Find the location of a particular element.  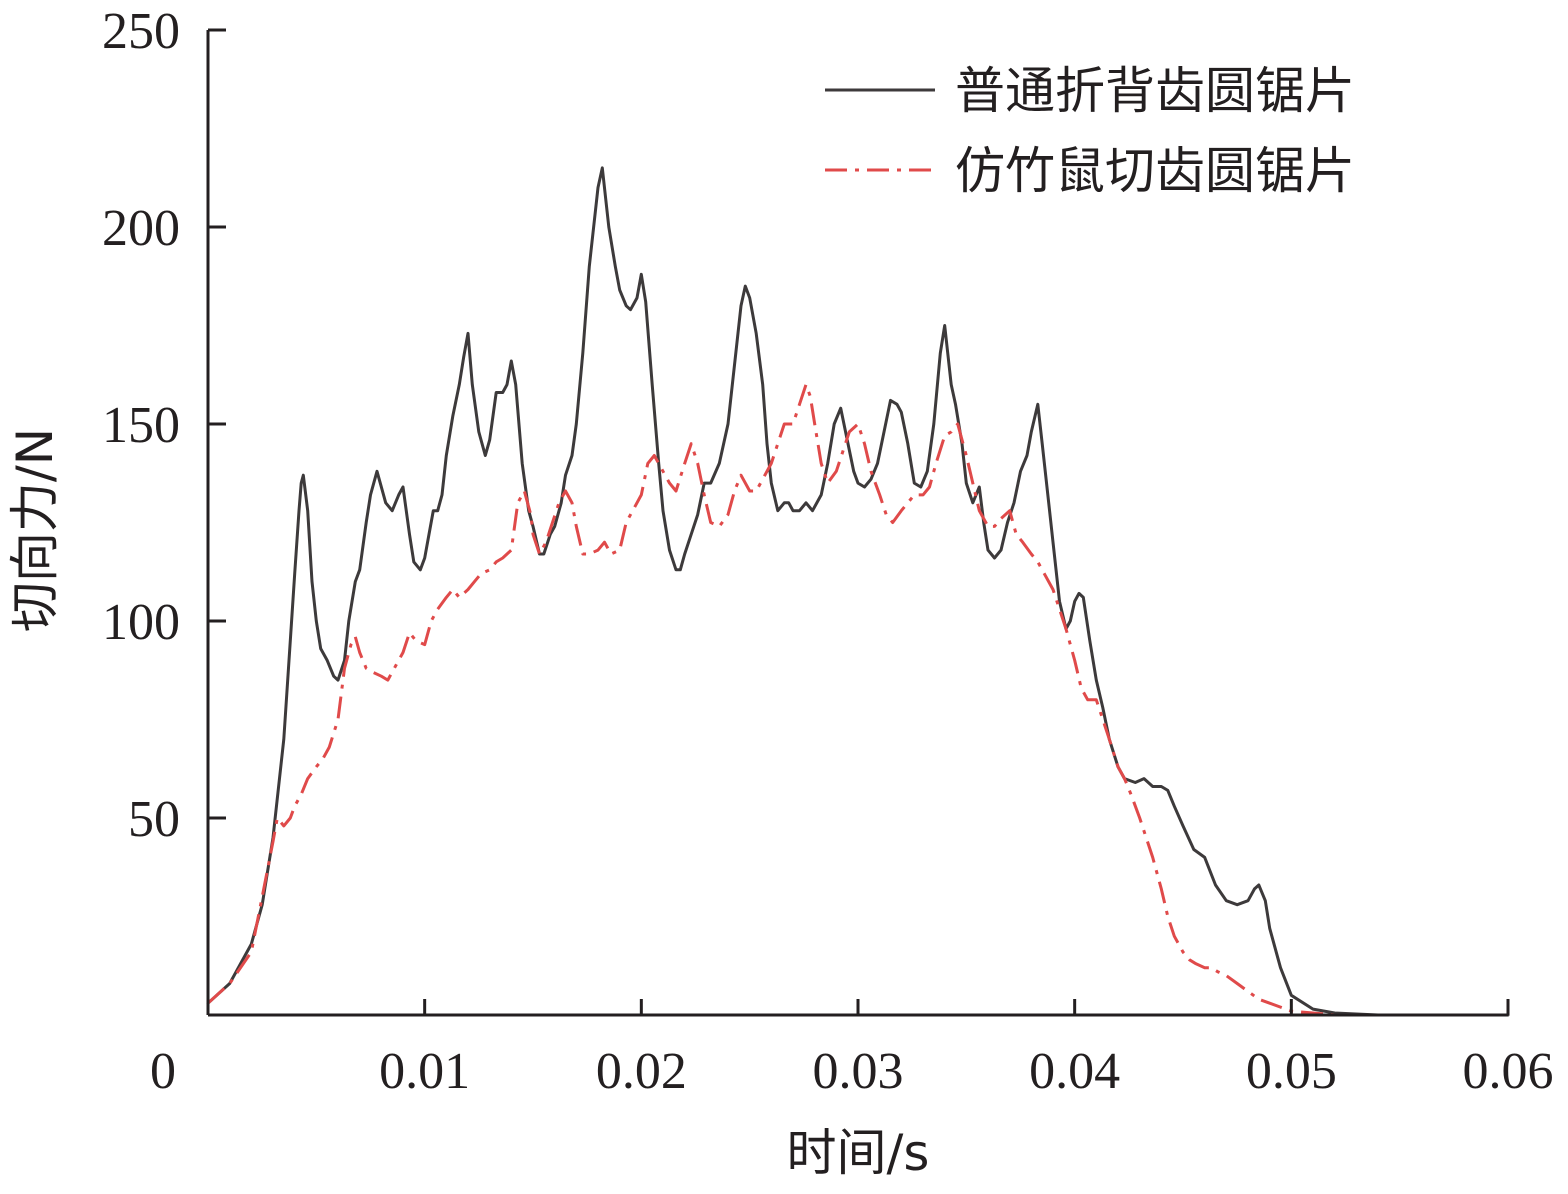

x-tick-label: 0.03 is located at coordinates (858, 1071).